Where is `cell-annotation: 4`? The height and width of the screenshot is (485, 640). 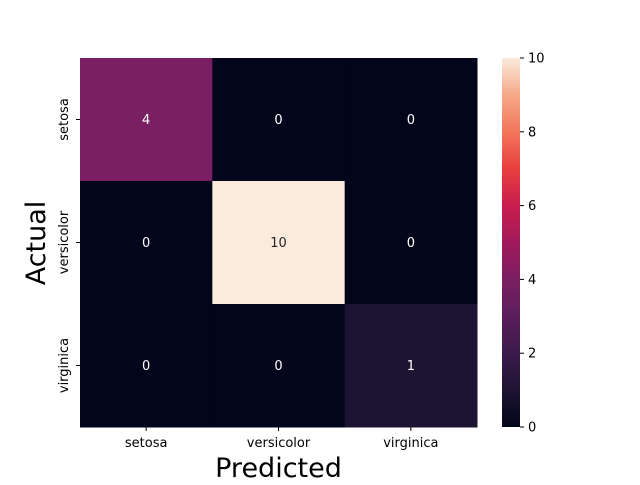
cell-annotation: 4 is located at coordinates (146, 120).